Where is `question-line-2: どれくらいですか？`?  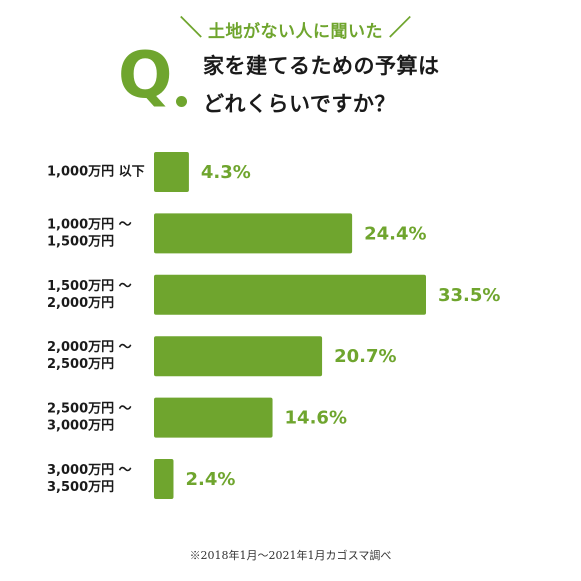 question-line-2: どれくらいですか？ is located at coordinates (299, 104).